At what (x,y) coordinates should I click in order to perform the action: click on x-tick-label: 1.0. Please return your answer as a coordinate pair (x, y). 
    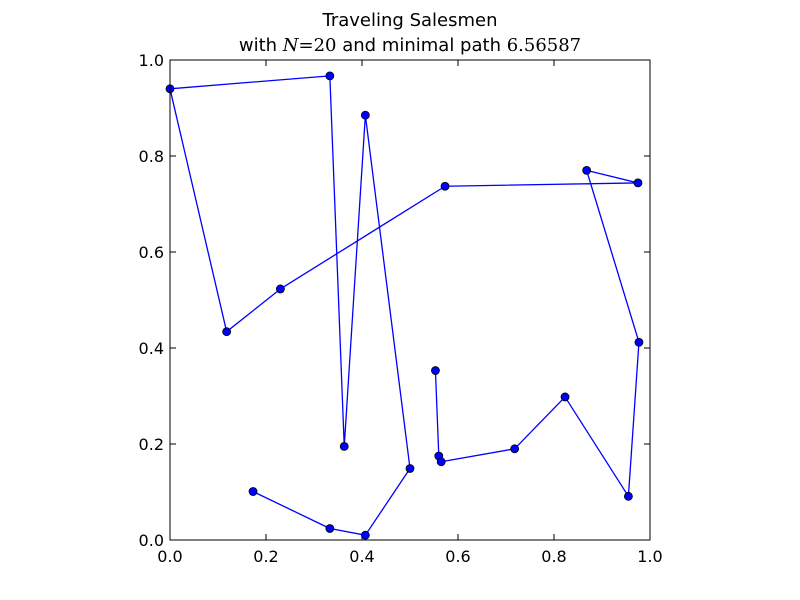
    Looking at the image, I should click on (649, 556).